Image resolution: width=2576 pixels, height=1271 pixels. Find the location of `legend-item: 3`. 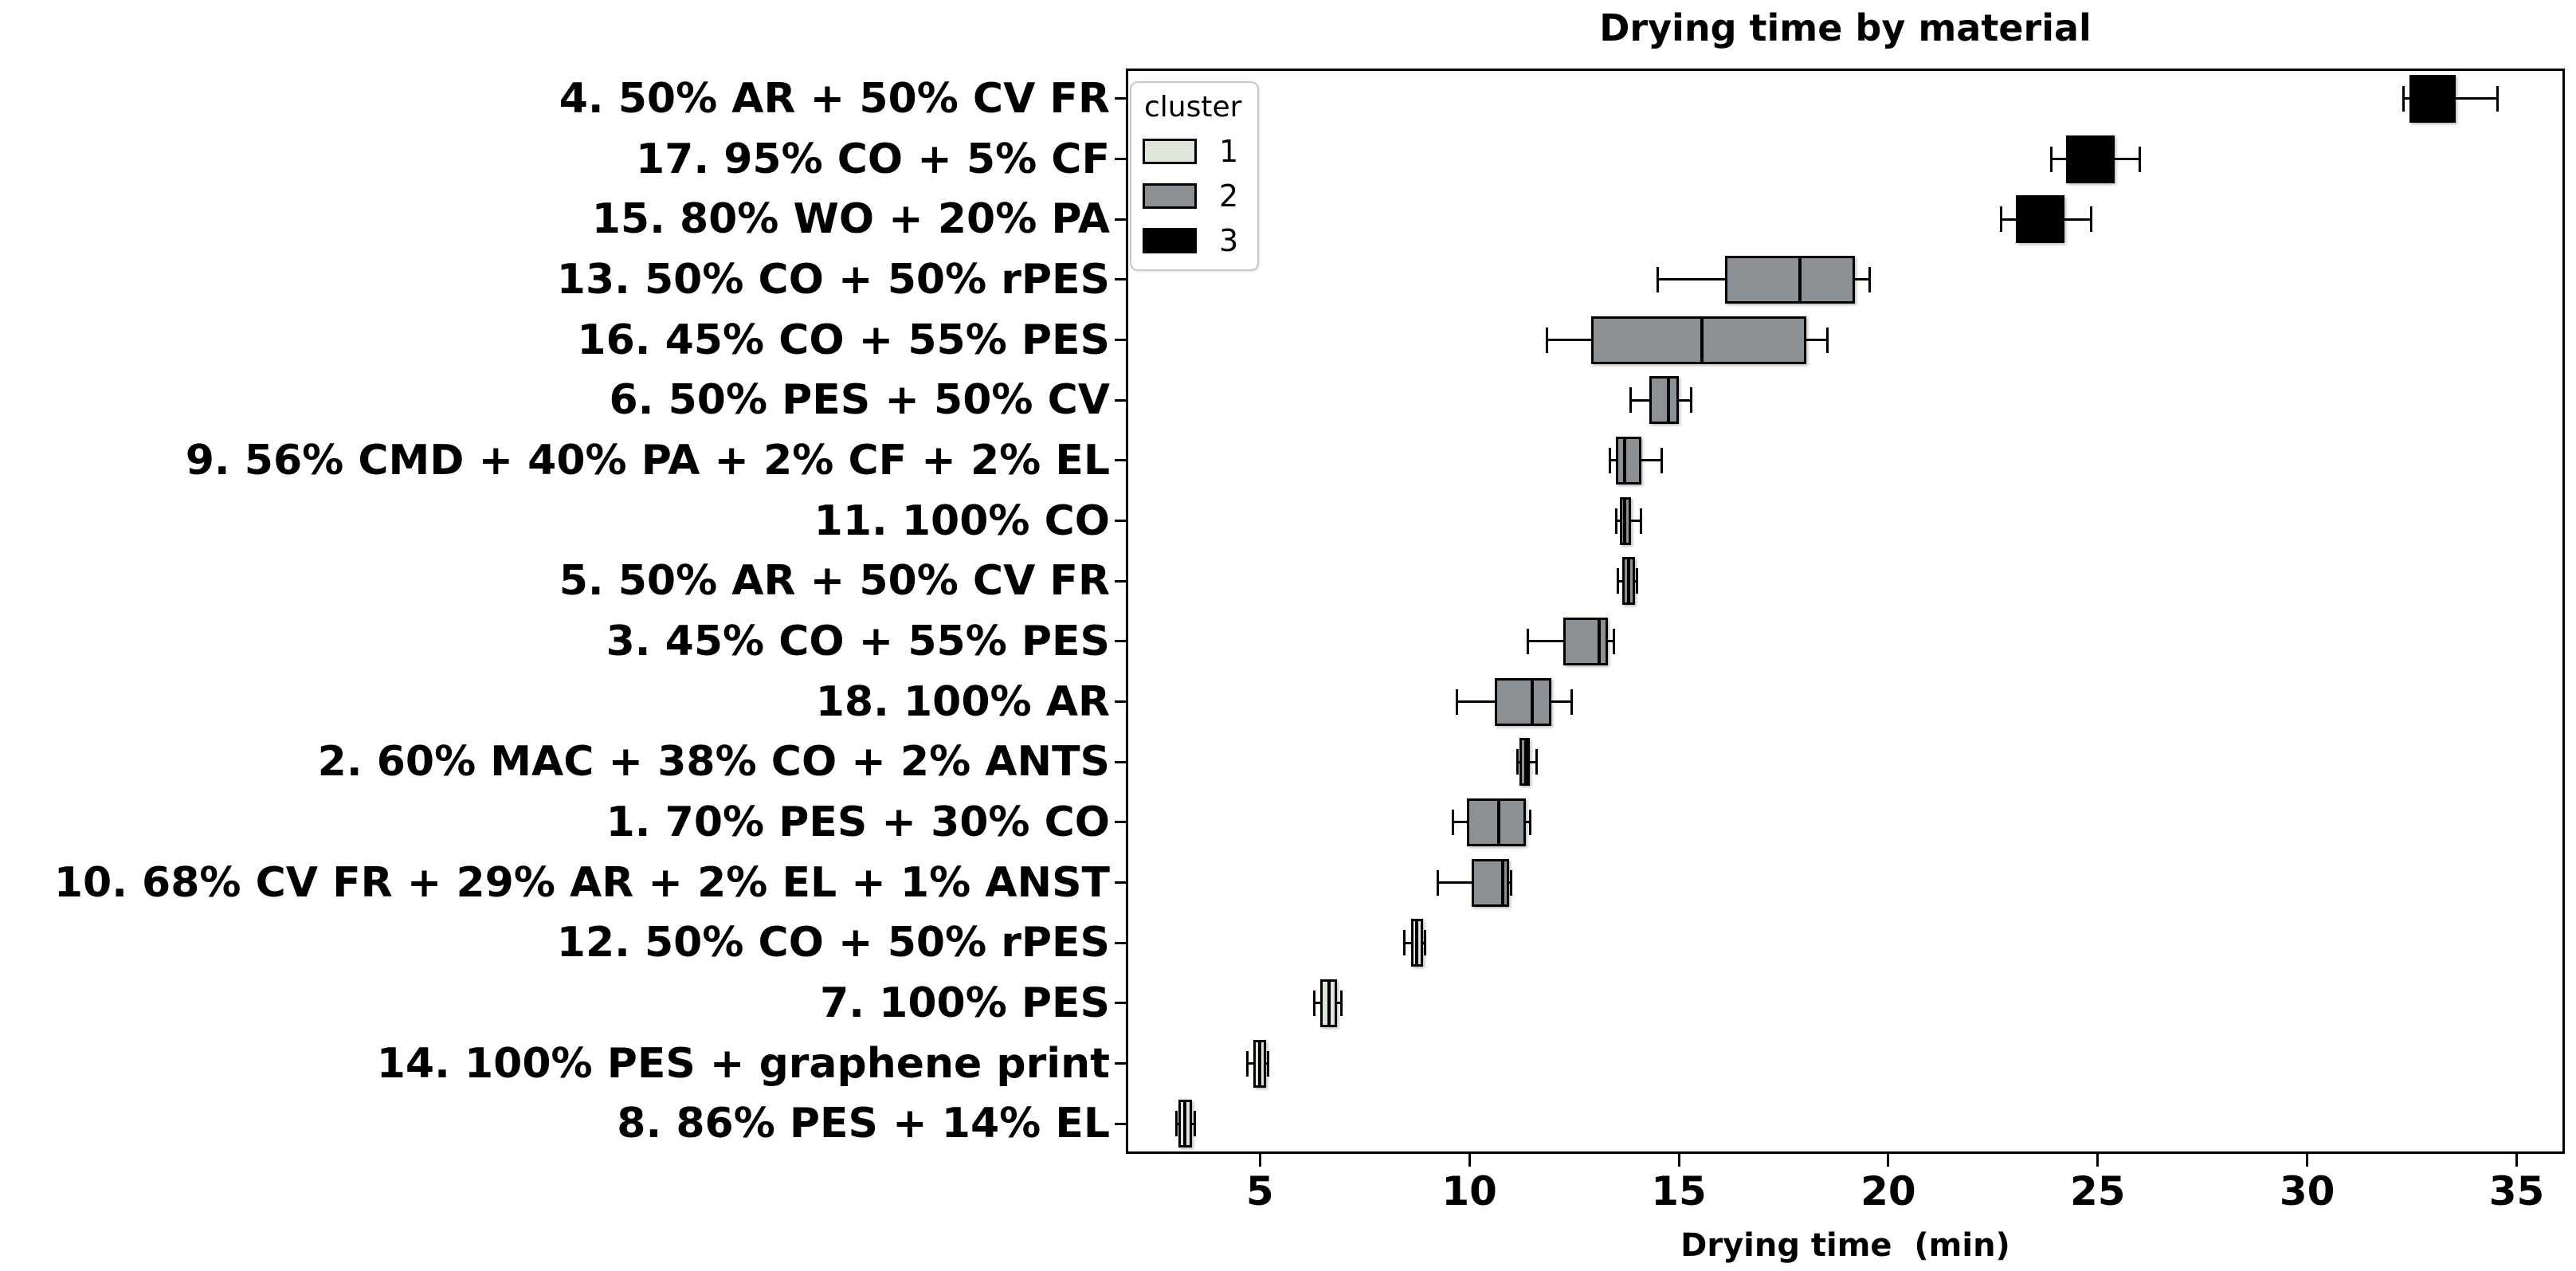

legend-item: 3 is located at coordinates (1200, 240).